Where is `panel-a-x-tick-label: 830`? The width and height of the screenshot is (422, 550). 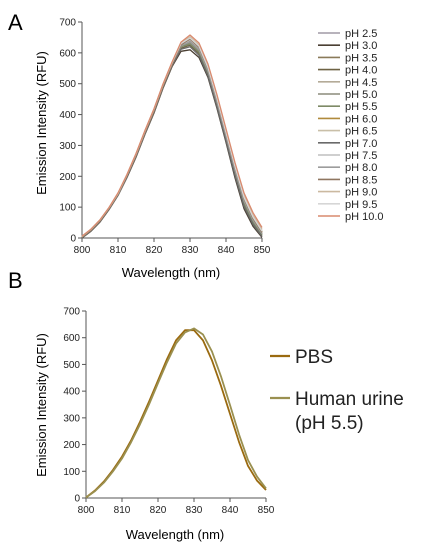 panel-a-x-tick-label: 830 is located at coordinates (190, 250).